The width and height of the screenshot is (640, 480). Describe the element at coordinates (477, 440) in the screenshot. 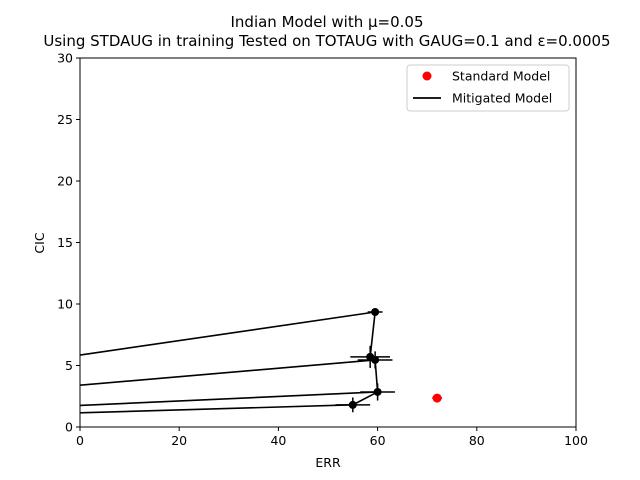

I see `x-tick-label-4: 80` at that location.